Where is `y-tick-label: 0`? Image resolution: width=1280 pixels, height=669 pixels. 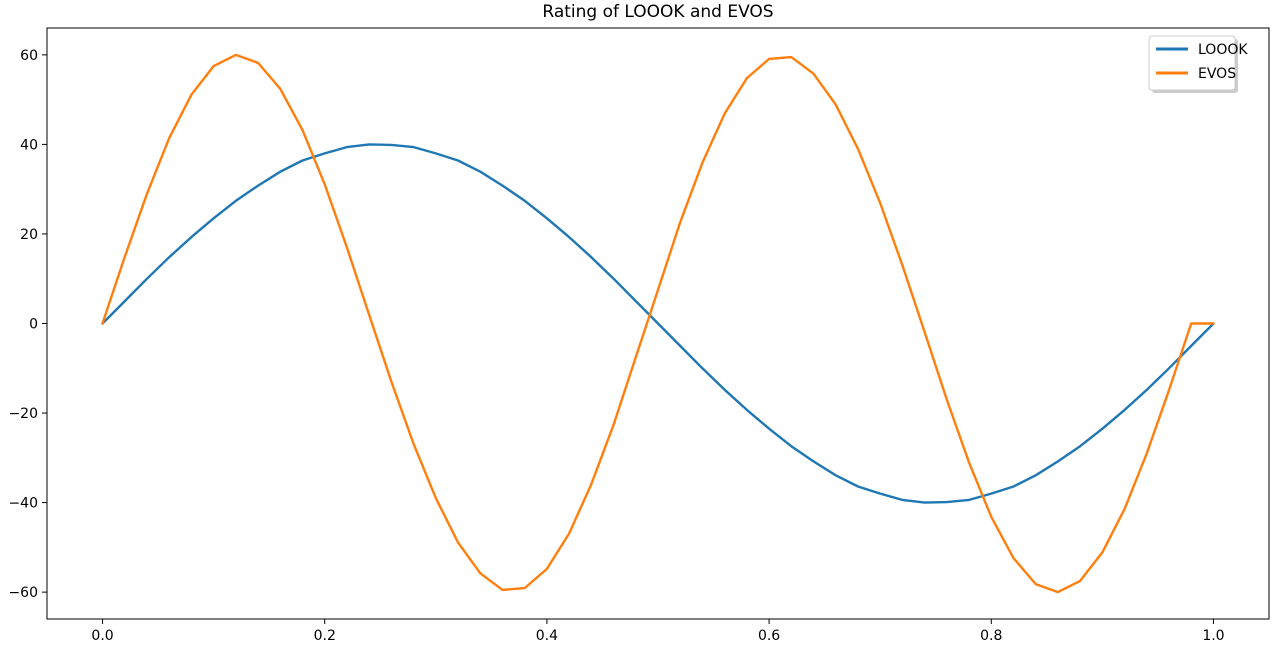 y-tick-label: 0 is located at coordinates (33, 325).